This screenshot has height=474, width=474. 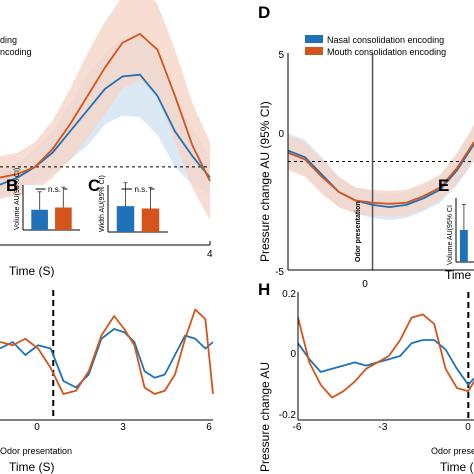 I want to click on legend-label-nasal: Nasal consolidation encoding, so click(x=385, y=40).